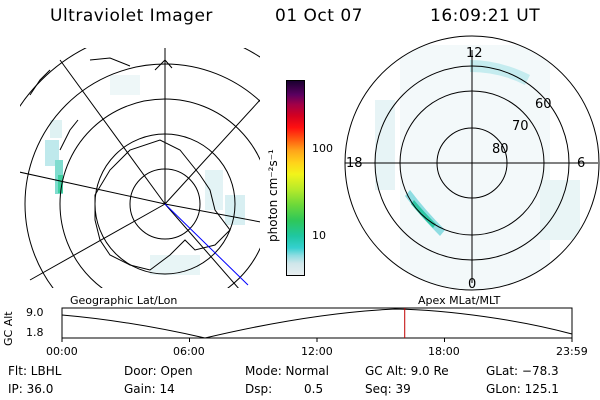 The height and width of the screenshot is (400, 600). What do you see at coordinates (35, 371) in the screenshot?
I see `status-flt: Flt: LBHL` at bounding box center [35, 371].